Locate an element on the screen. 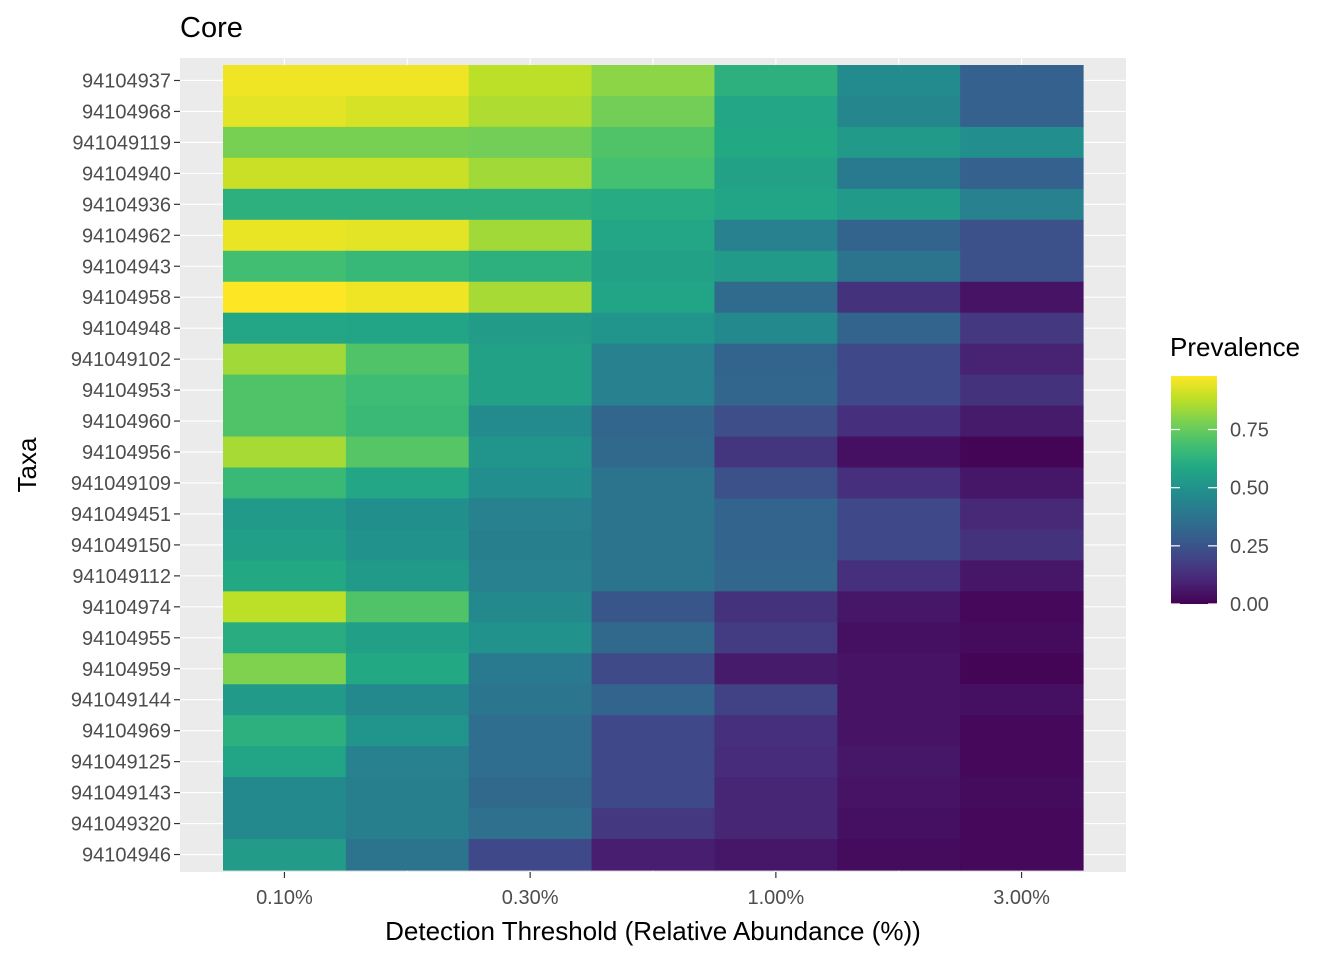 Image resolution: width=1344 pixels, height=960 pixels. y-tick-label: 94104960 is located at coordinates (126, 422).